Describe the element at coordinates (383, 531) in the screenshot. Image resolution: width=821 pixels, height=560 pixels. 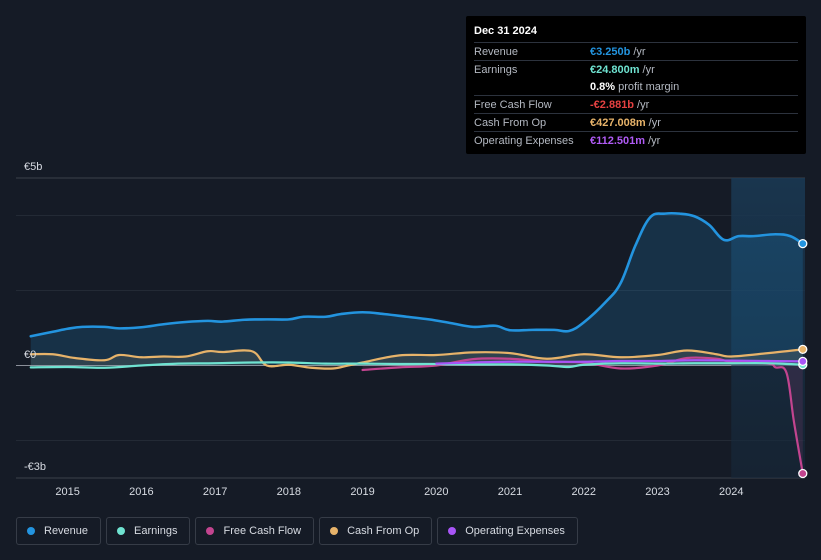
I see `legend-label: Cash From Op` at that location.